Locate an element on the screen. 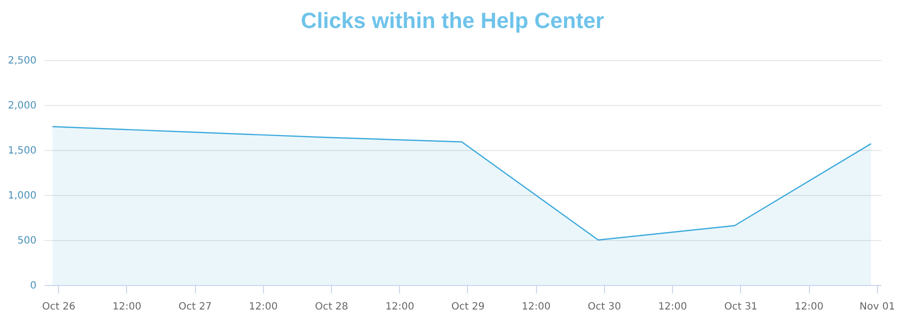  x-tick-label: Oct 28 is located at coordinates (331, 307).